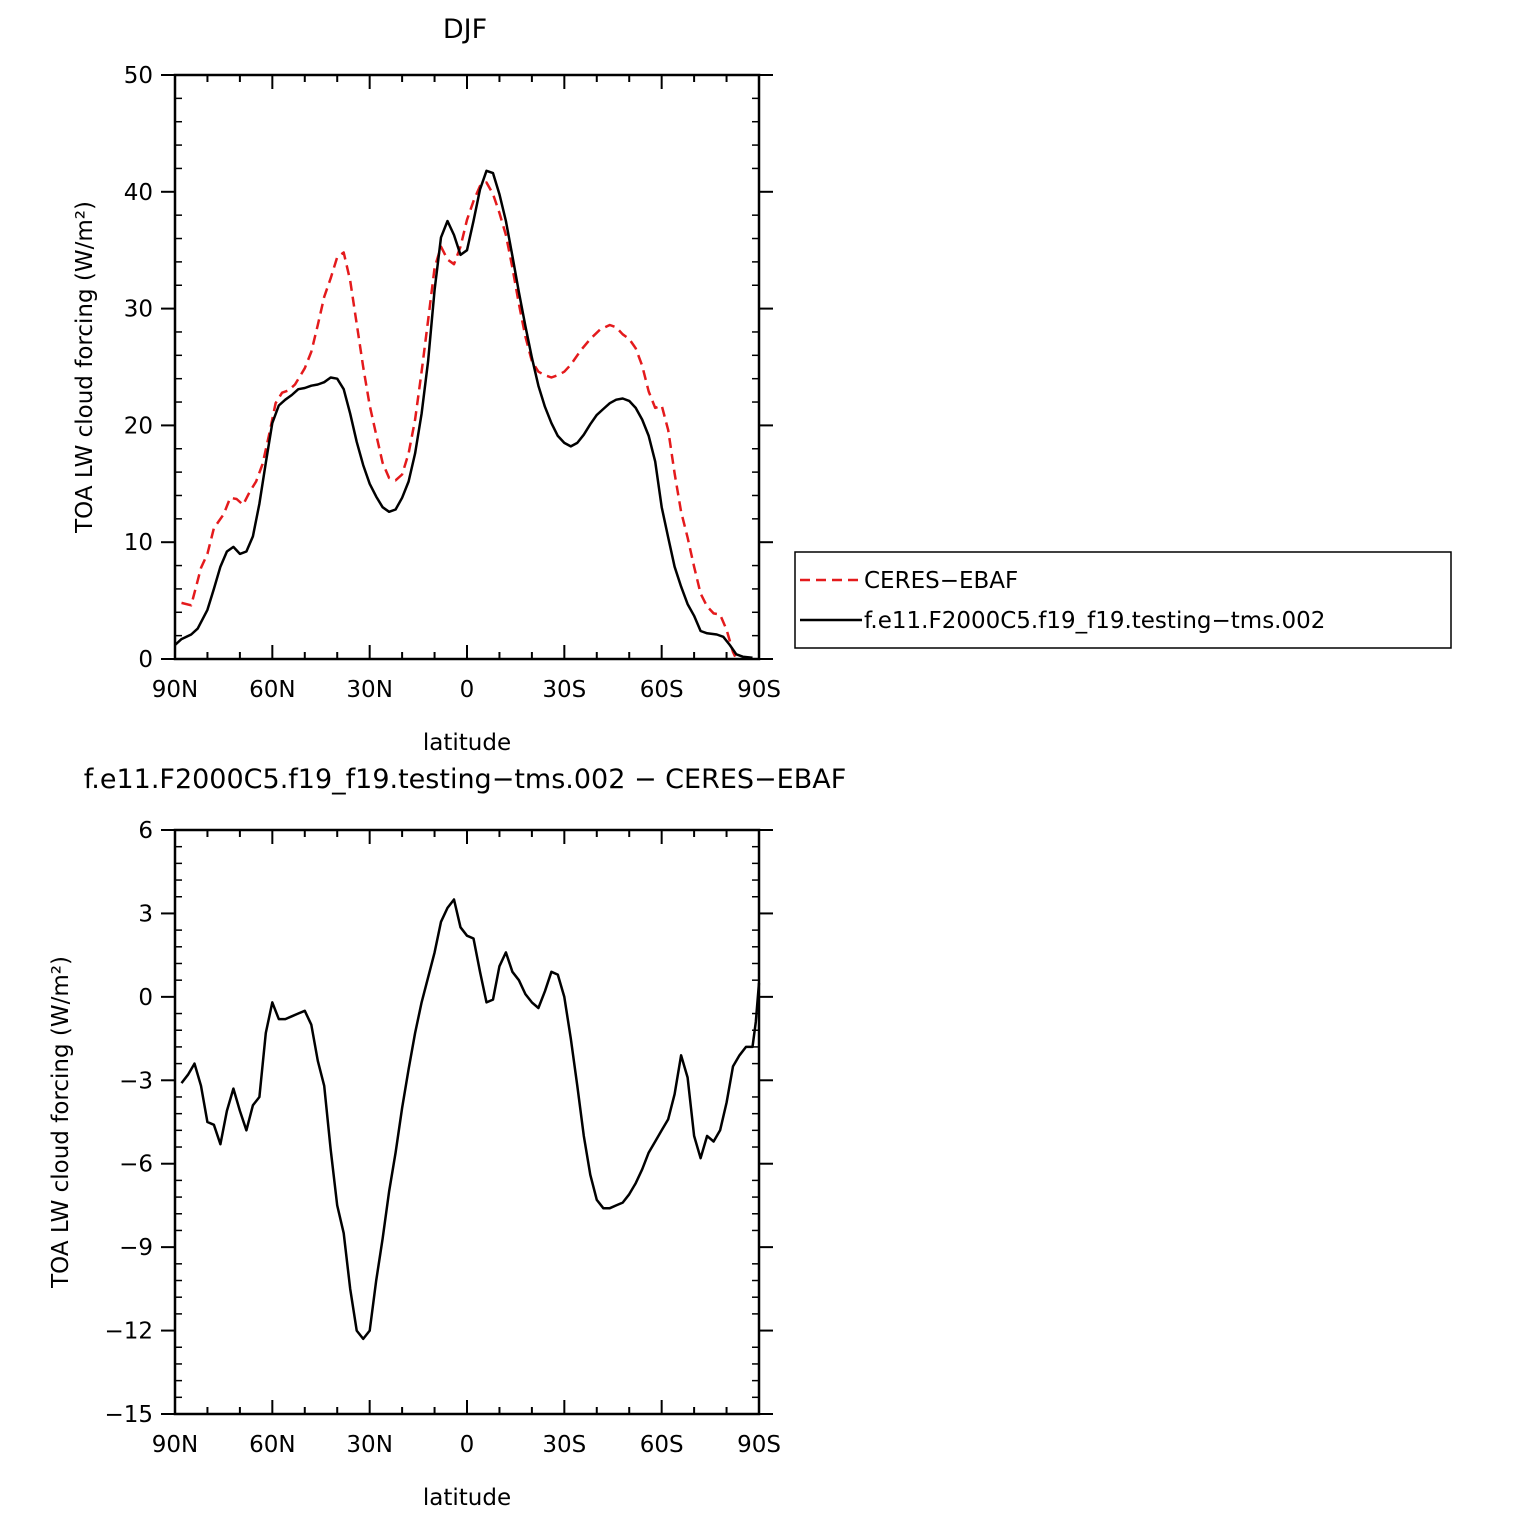  I want to click on bottom-xlabel: latitude, so click(467, 1498).